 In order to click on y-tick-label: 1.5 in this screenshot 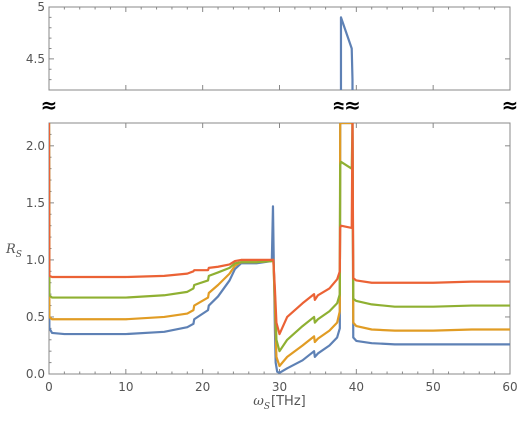, I will do `click(35, 203)`.